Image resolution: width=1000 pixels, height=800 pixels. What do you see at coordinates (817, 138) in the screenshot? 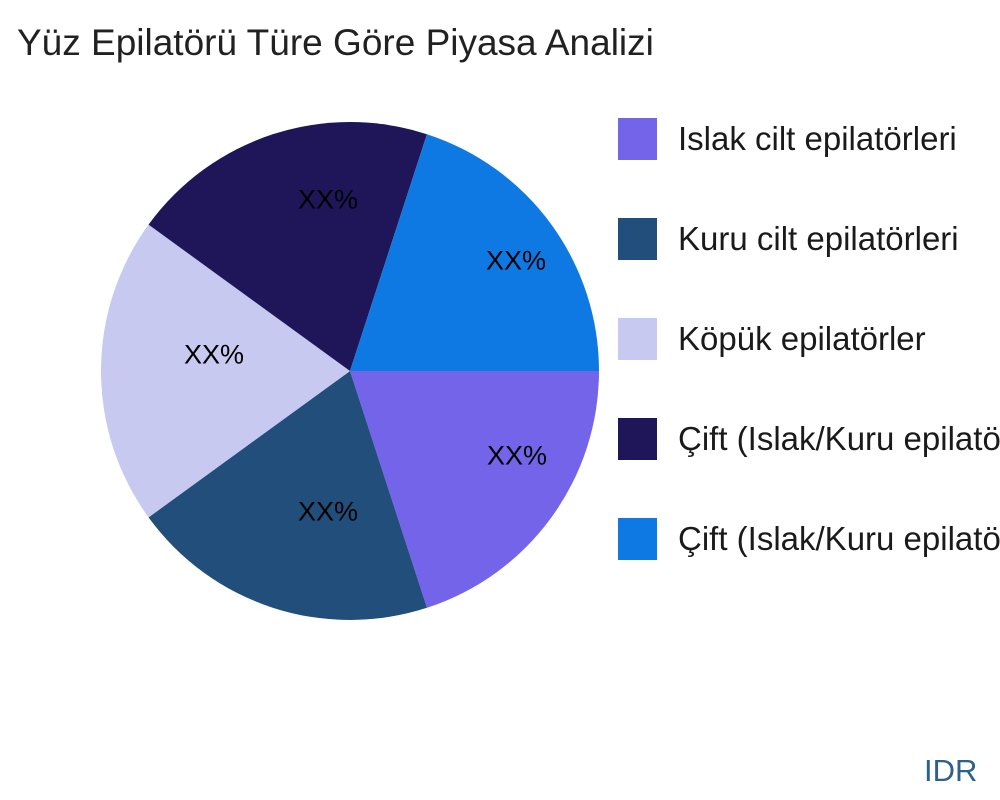
I see `legend-label: Islak cilt epilatörleri` at bounding box center [817, 138].